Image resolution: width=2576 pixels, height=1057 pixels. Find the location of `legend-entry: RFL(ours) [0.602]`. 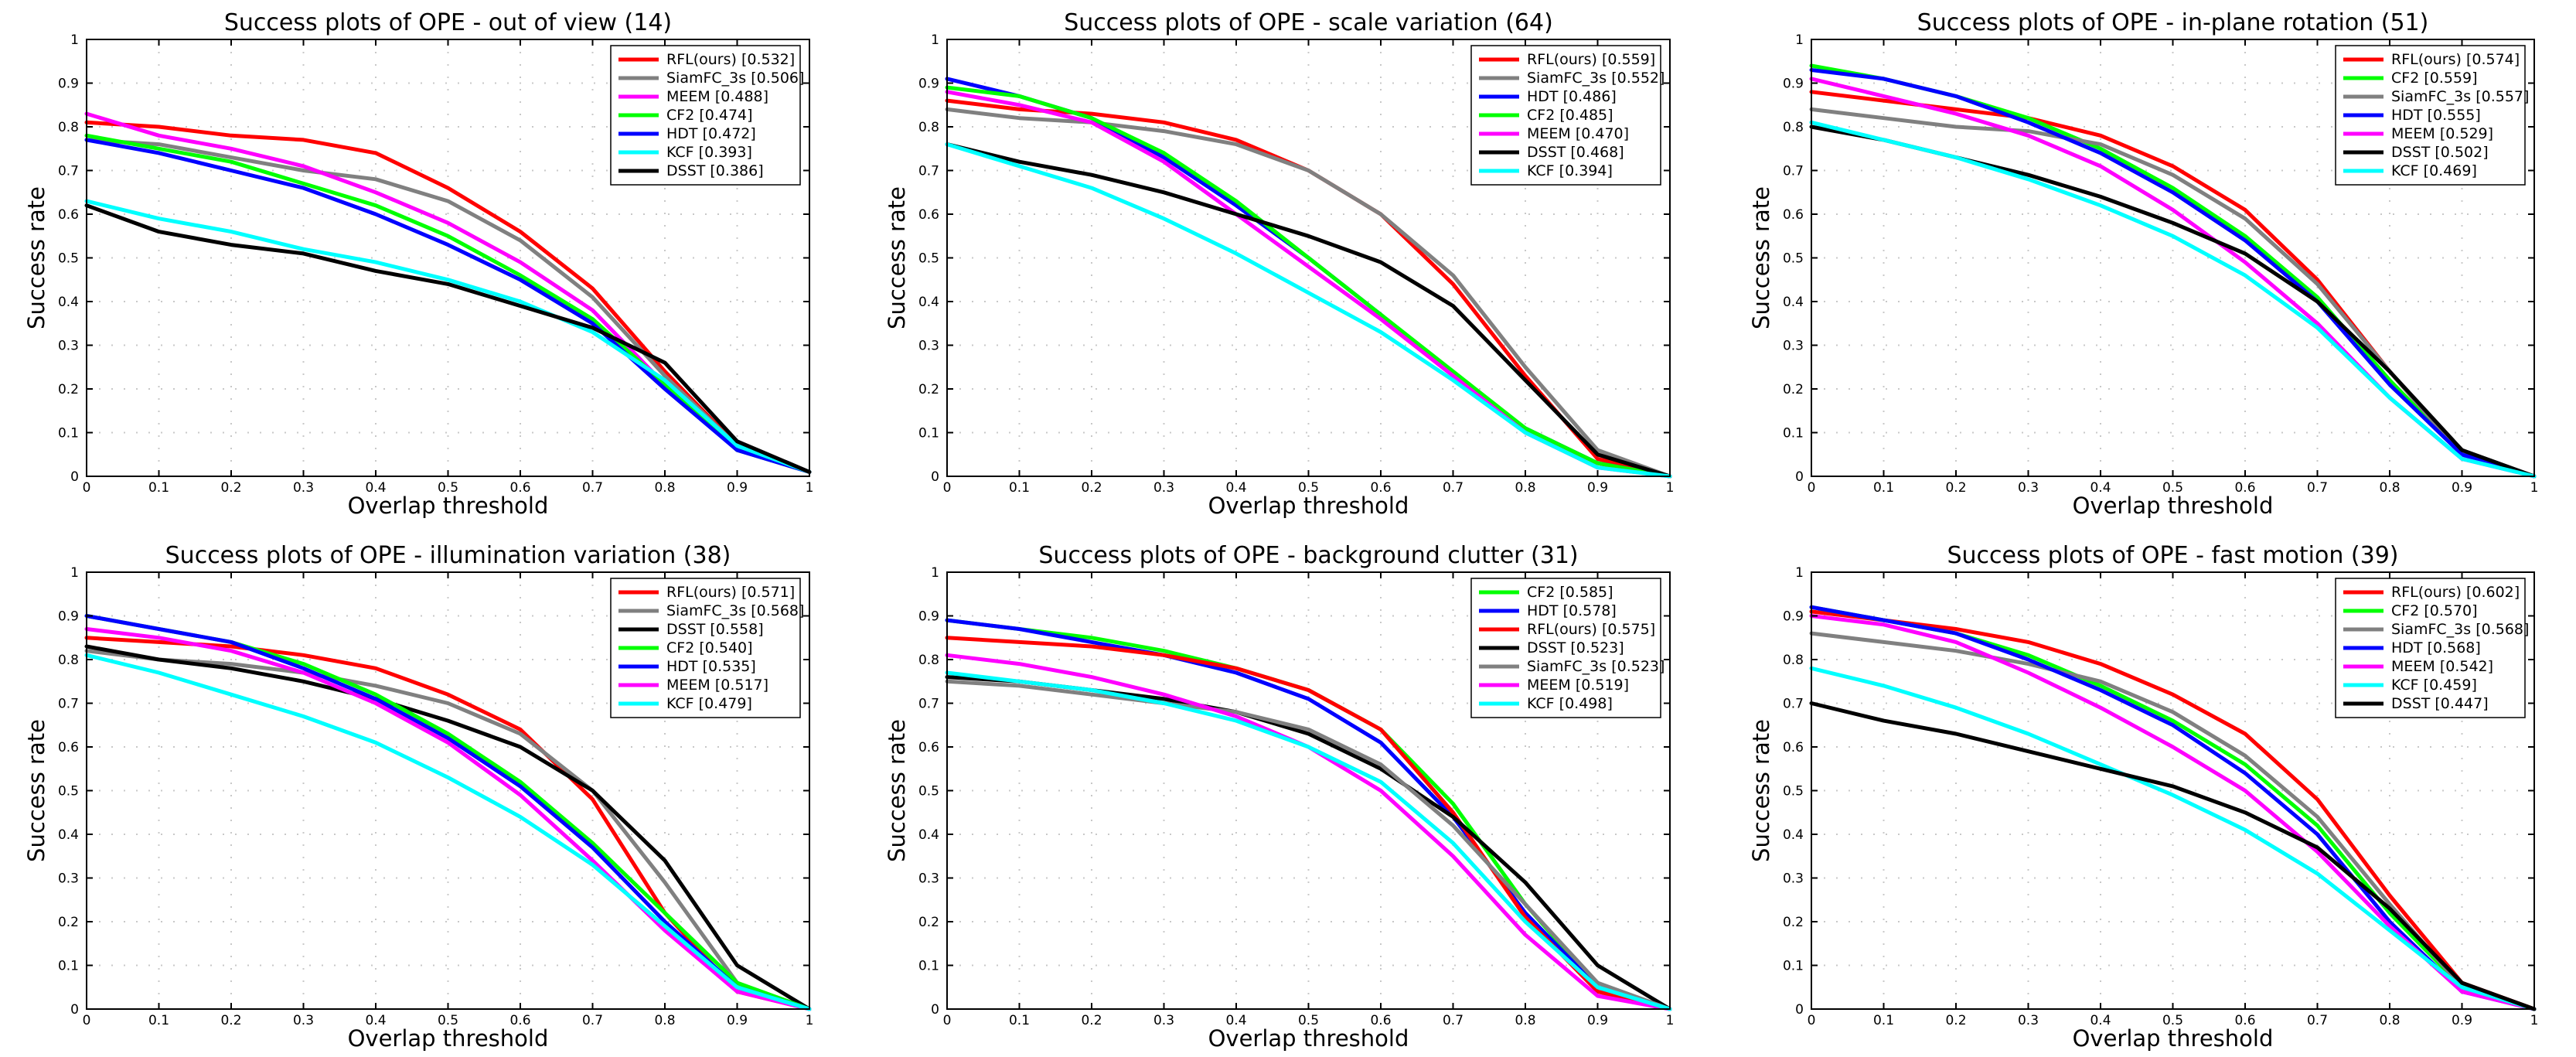

legend-entry: RFL(ours) [0.602] is located at coordinates (2455, 593).